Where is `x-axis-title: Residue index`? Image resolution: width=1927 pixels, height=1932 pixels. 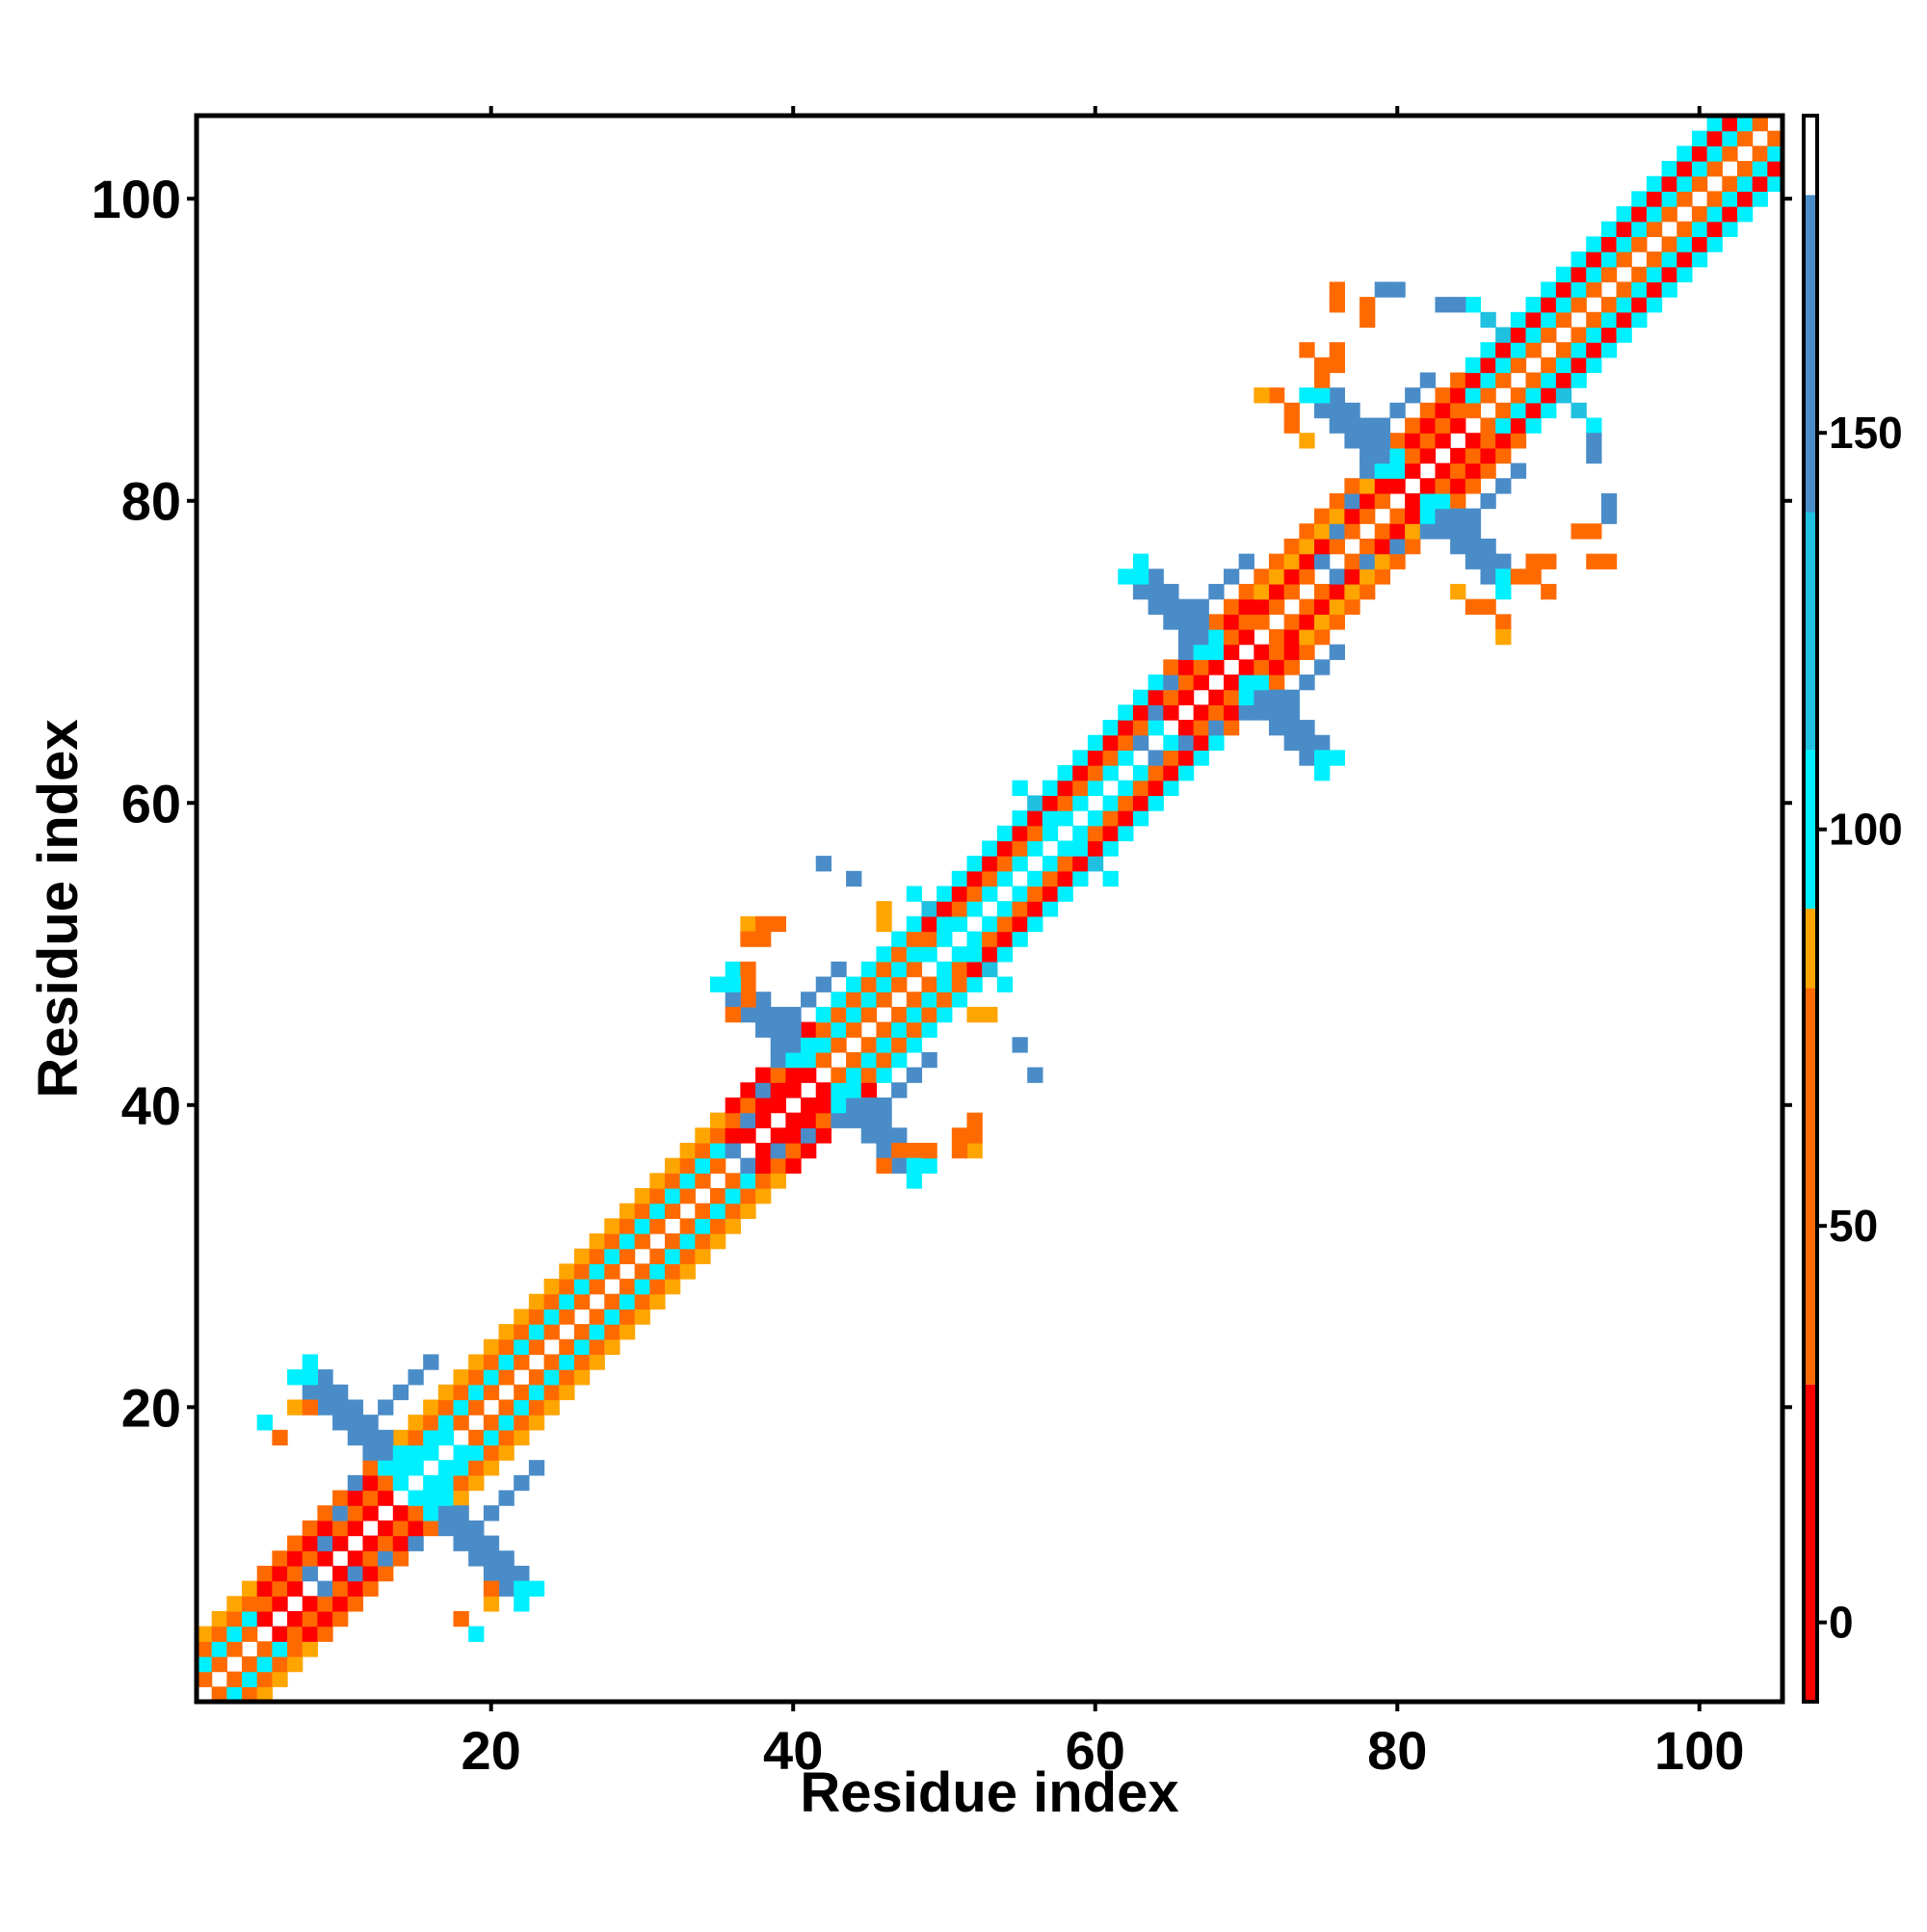
x-axis-title: Residue index is located at coordinates (989, 1792).